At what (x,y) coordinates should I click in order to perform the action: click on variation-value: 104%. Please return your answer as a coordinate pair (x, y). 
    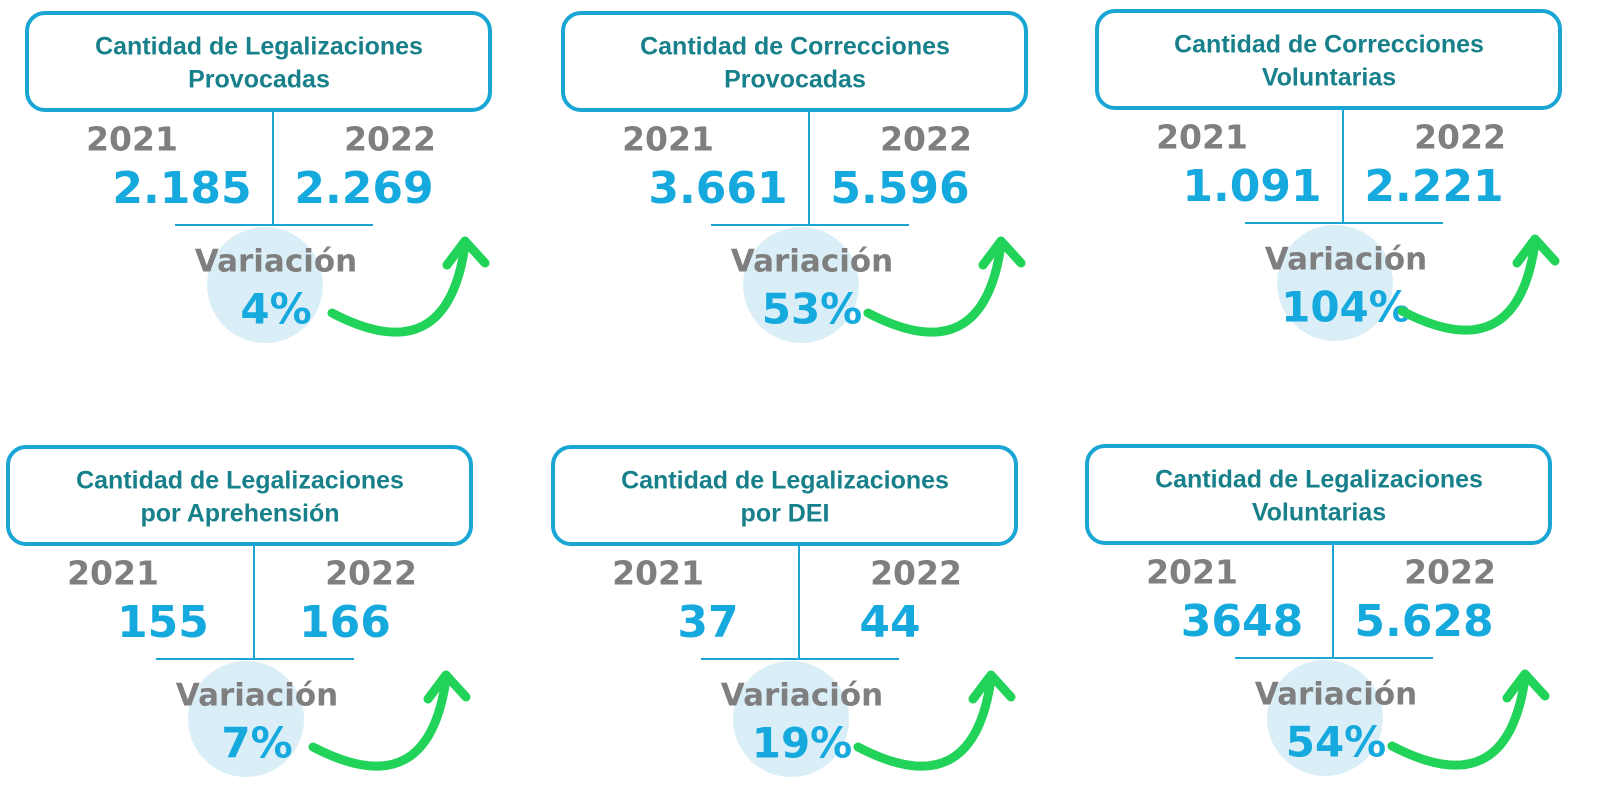
    Looking at the image, I should click on (1346, 307).